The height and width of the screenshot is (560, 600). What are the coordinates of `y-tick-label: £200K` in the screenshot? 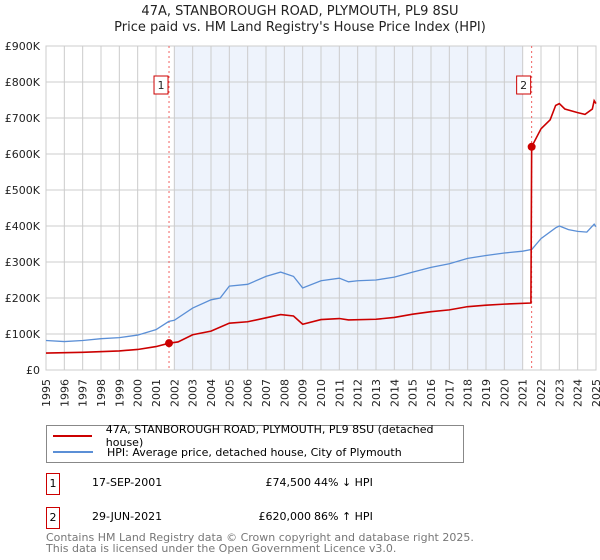 It's located at (23, 298).